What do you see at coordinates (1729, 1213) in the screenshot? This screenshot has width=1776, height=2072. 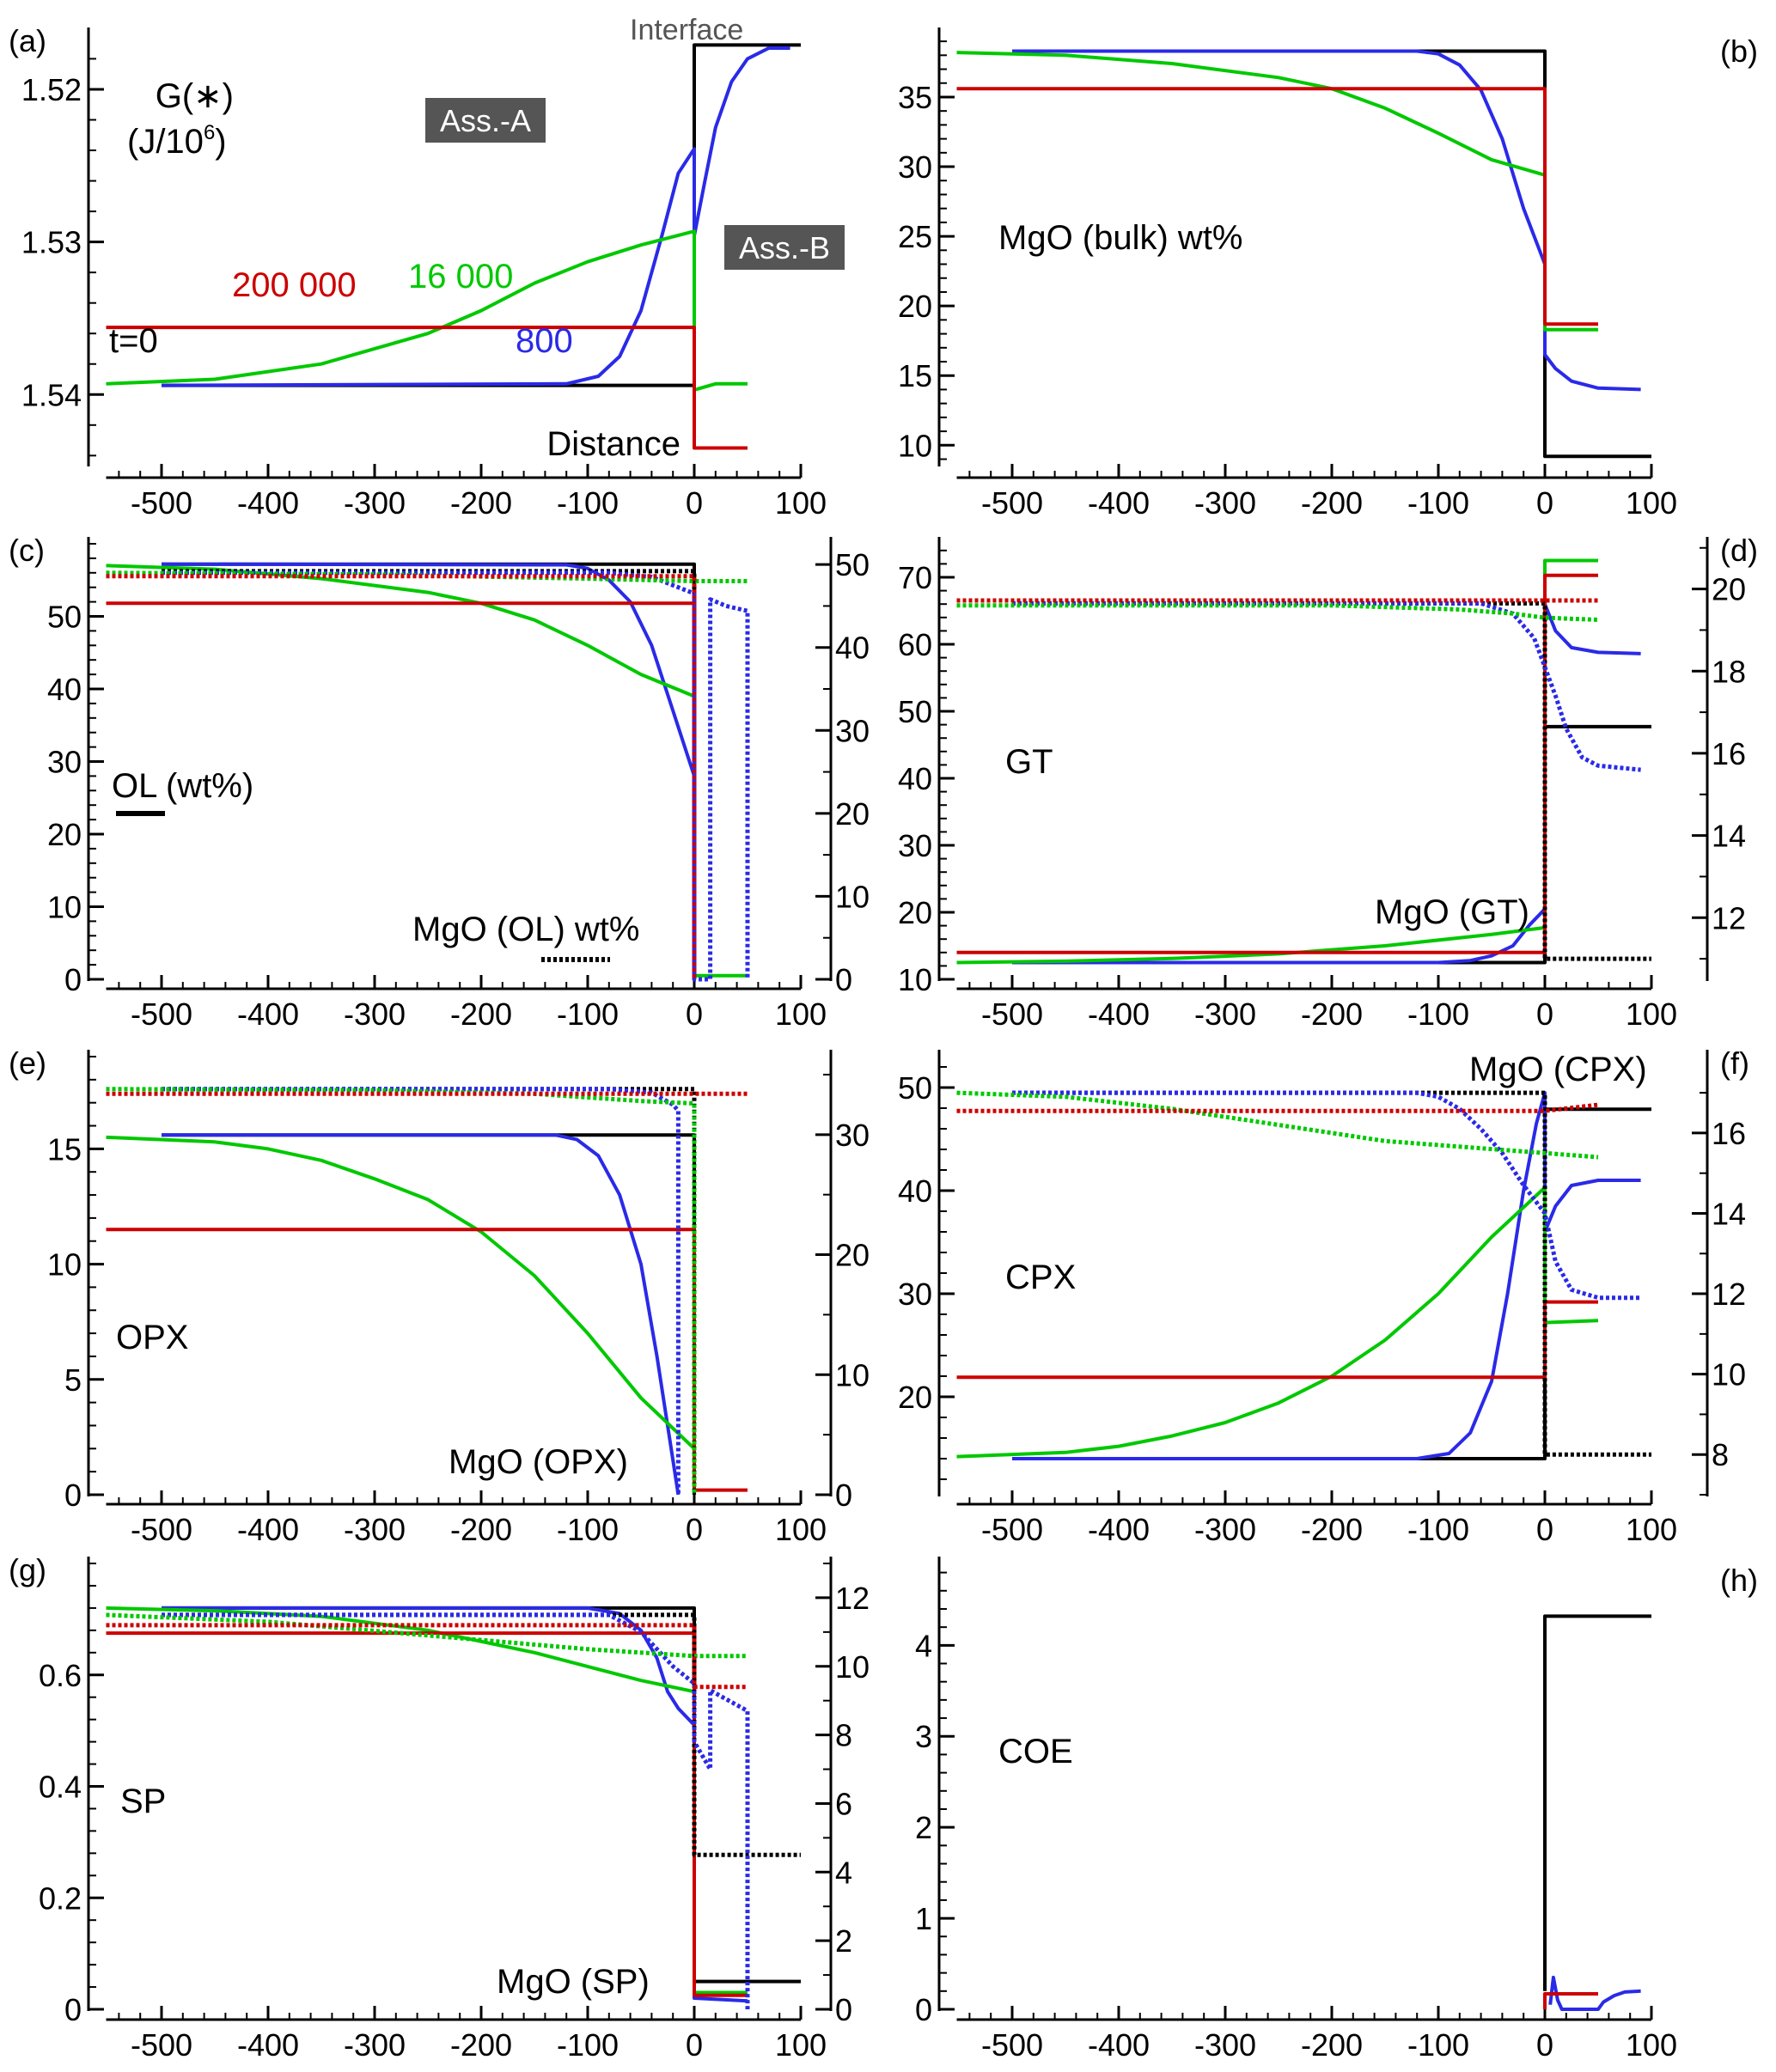 I see `y2-tick-label: 14` at bounding box center [1729, 1213].